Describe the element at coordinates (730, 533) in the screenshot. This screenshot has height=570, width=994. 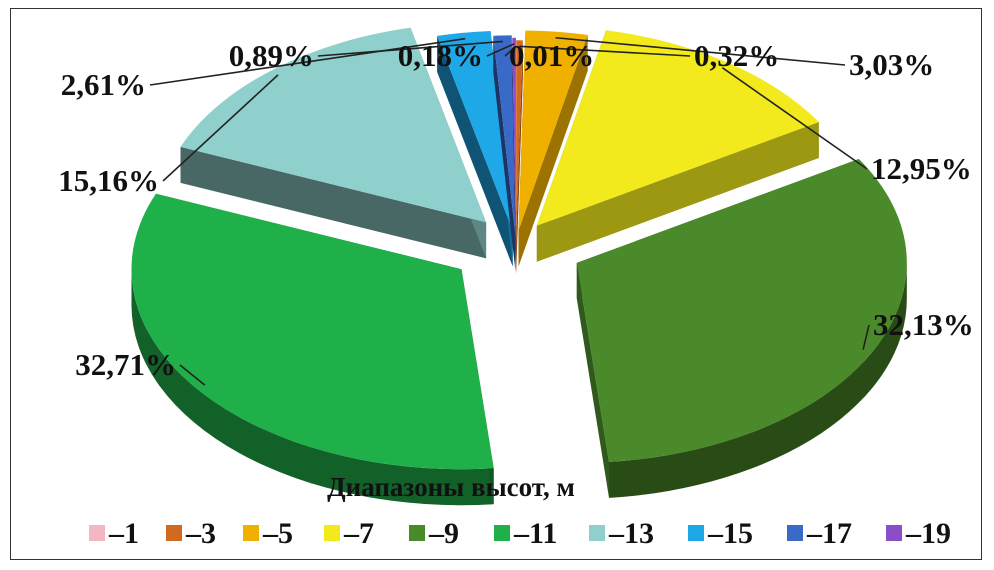
I see `legend-label--15: –15` at that location.